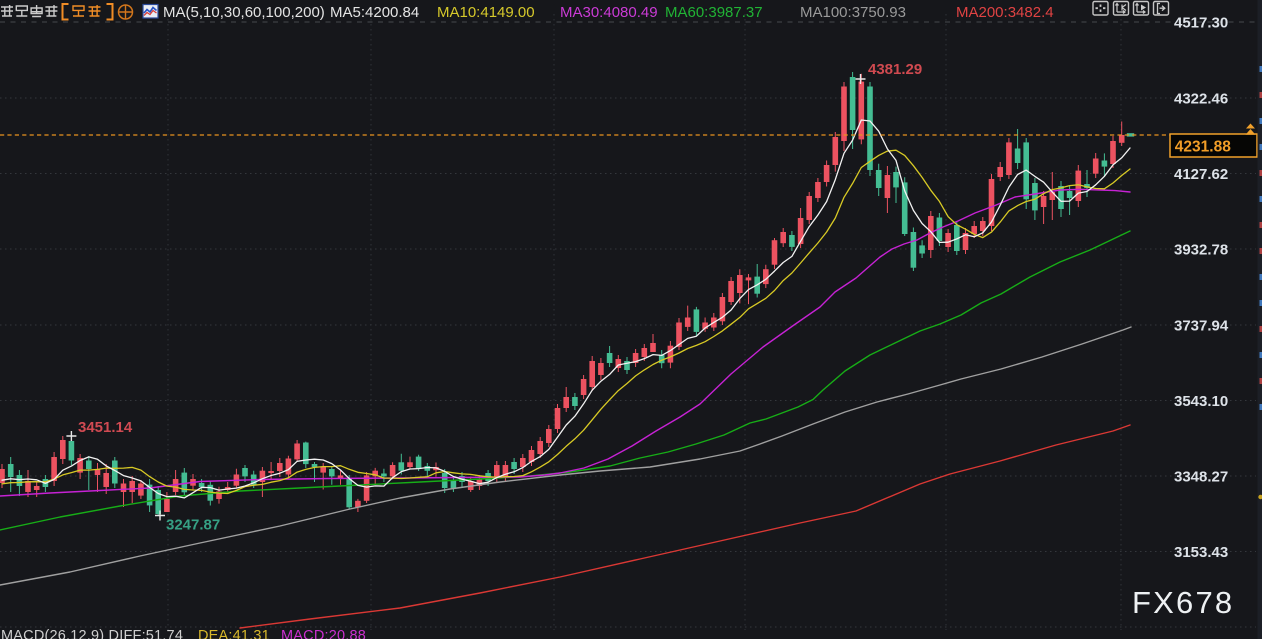  What do you see at coordinates (105, 427) in the screenshot?
I see `svg-text: 3451.14` at bounding box center [105, 427].